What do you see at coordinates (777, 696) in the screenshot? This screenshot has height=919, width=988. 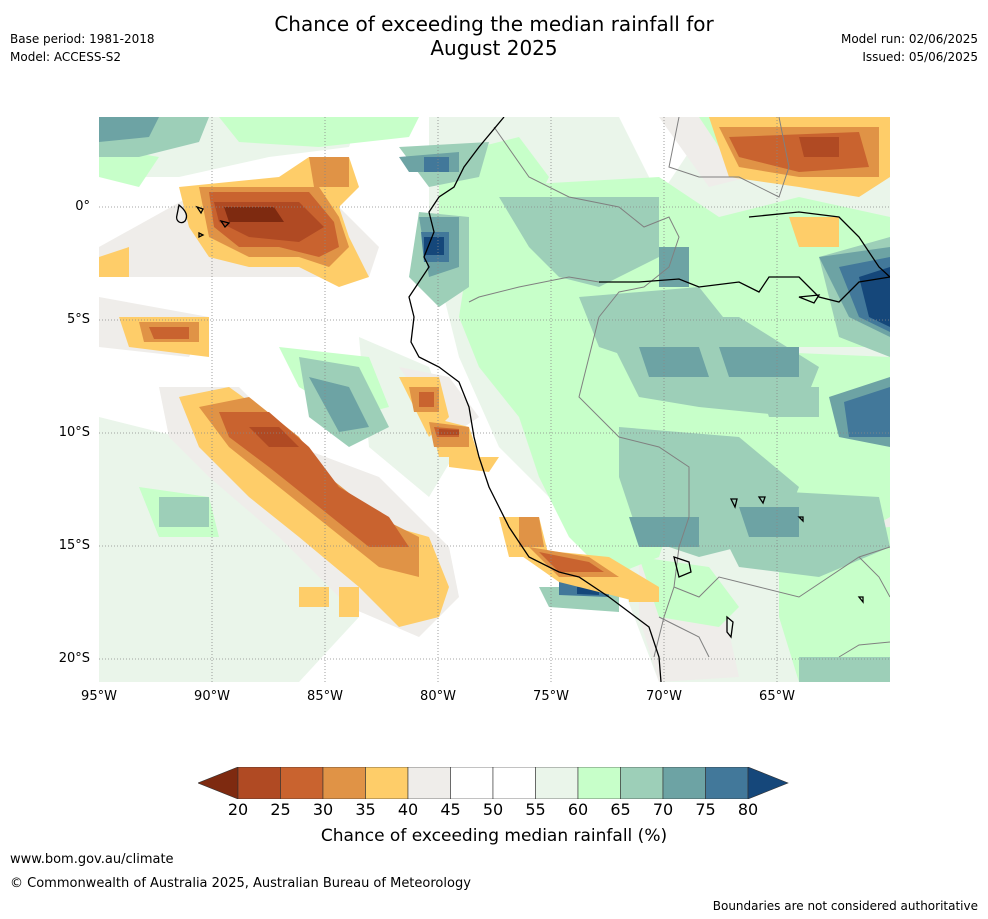 I see `lon-label-65w: 65°W` at bounding box center [777, 696].